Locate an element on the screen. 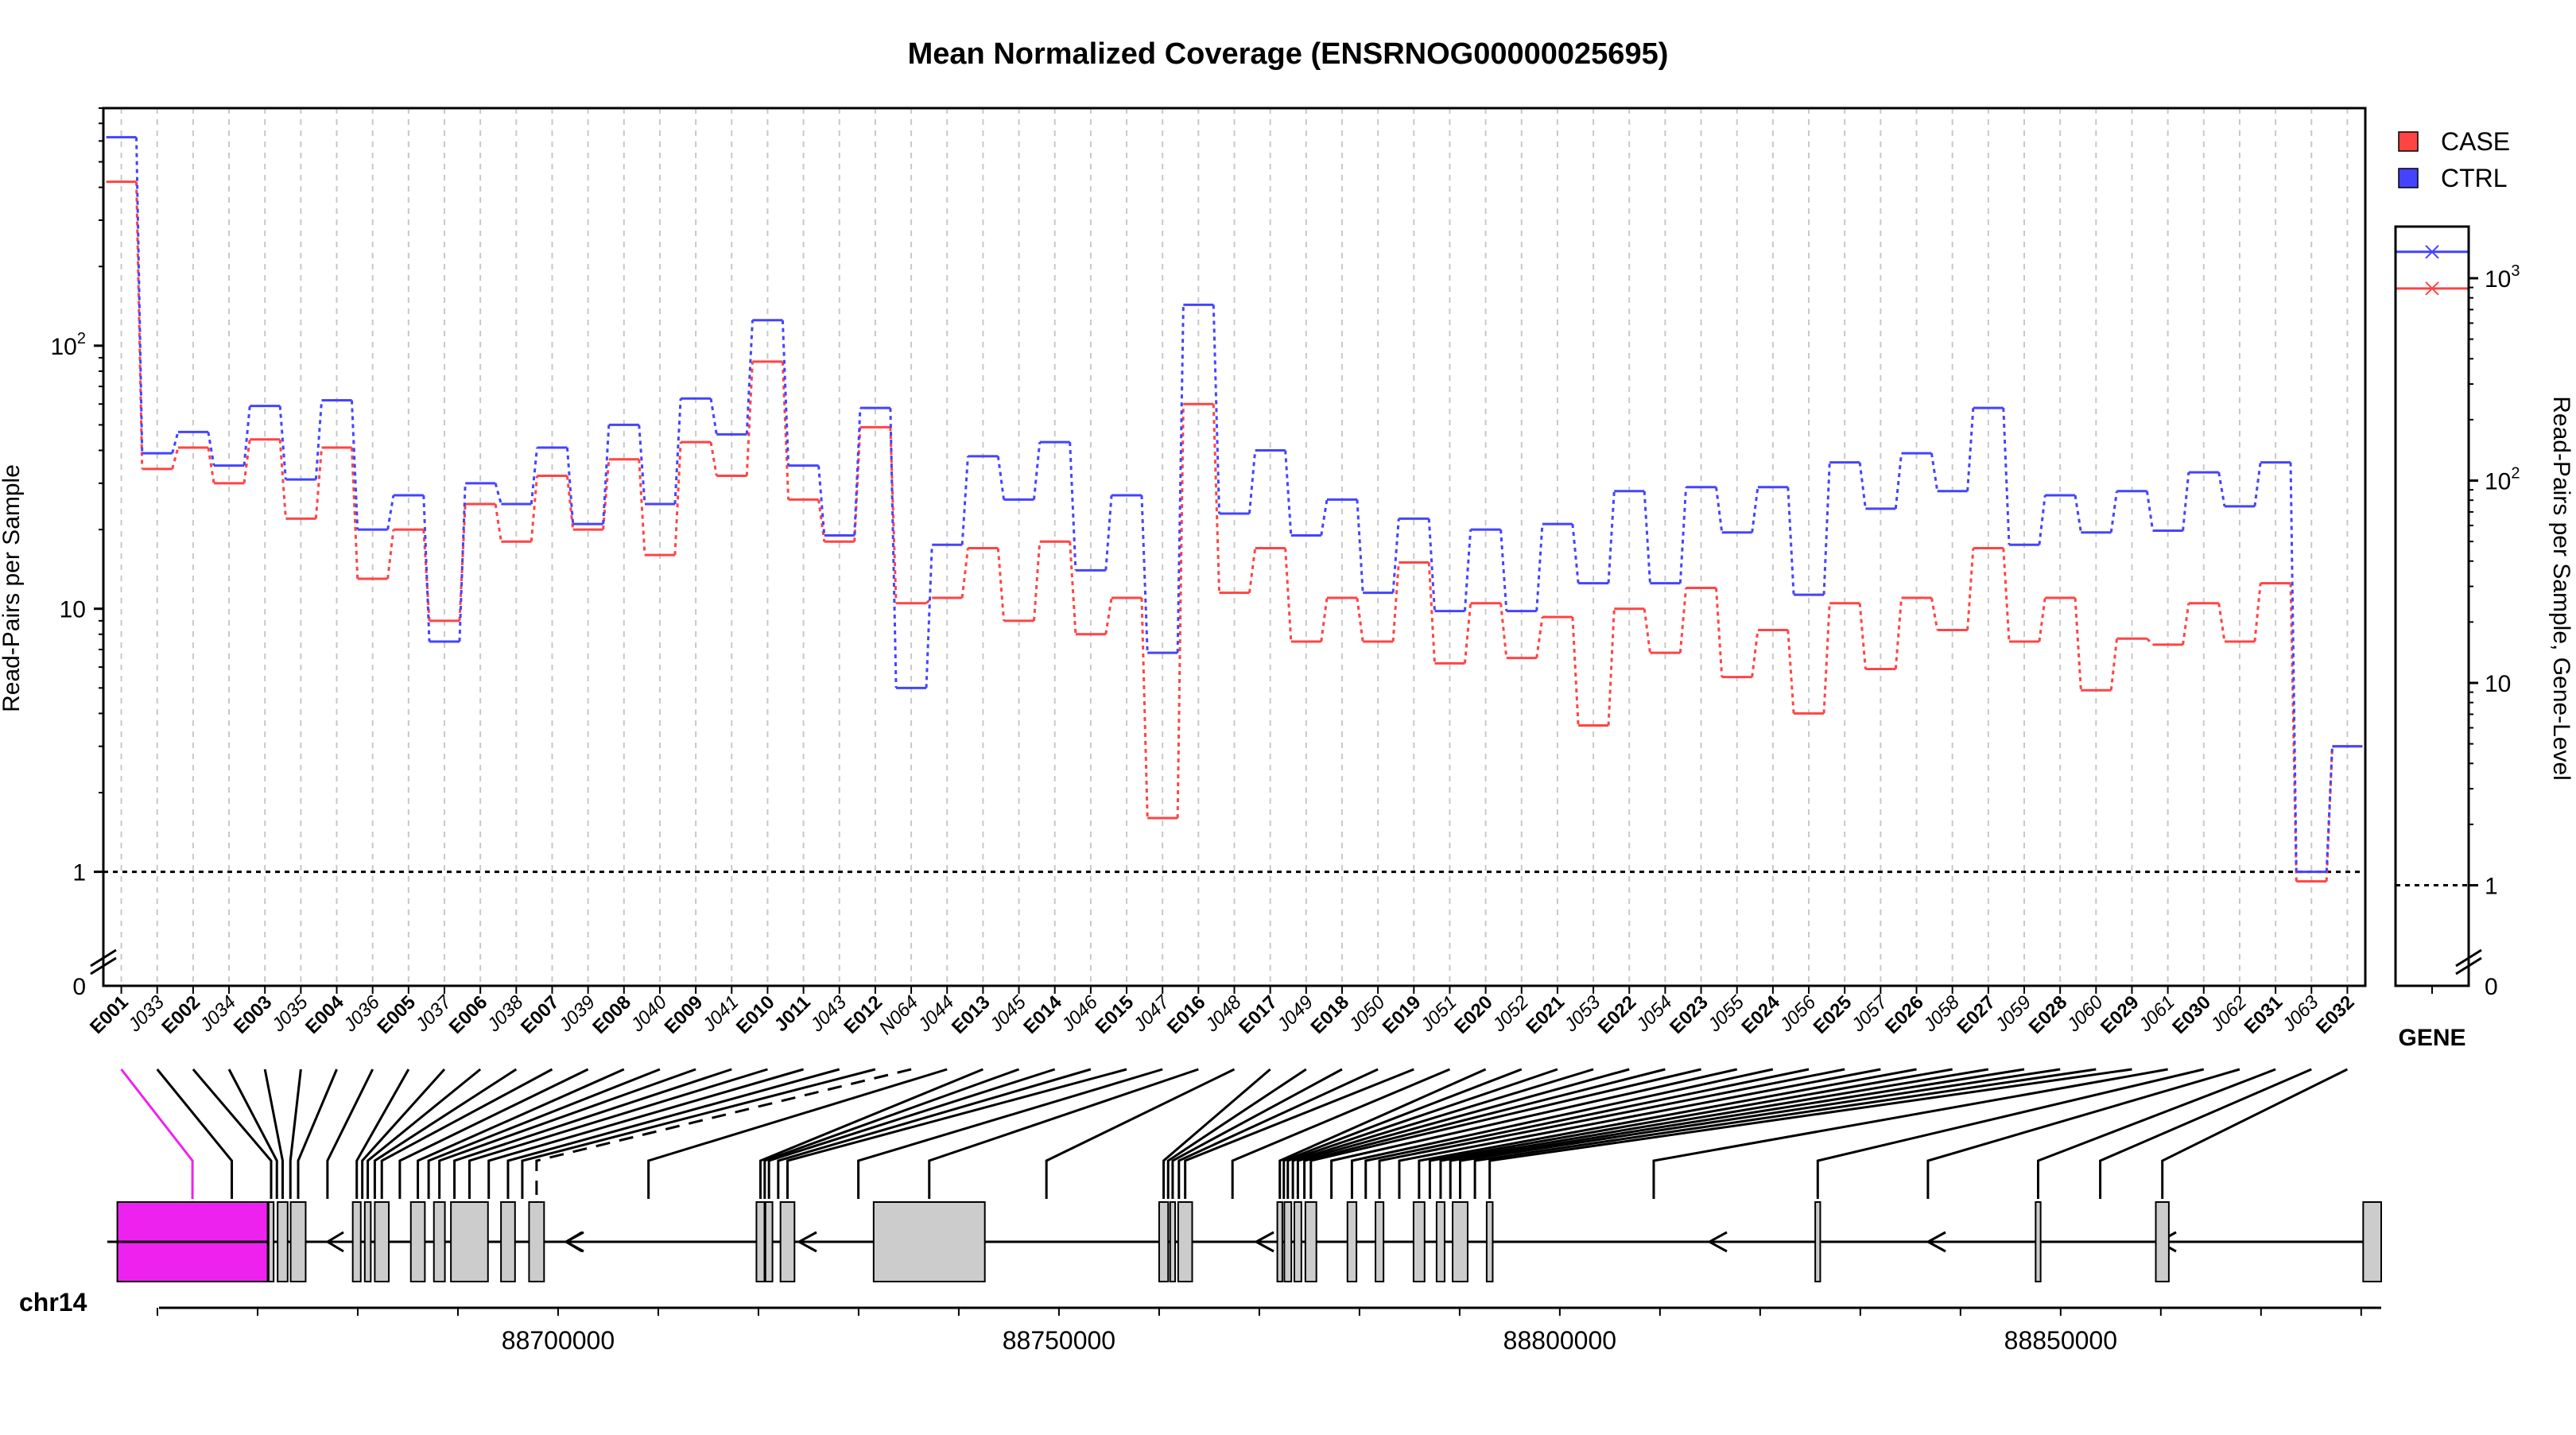 This screenshot has height=1435, width=2576. genomic-tick-label: 88700000 is located at coordinates (559, 1340).